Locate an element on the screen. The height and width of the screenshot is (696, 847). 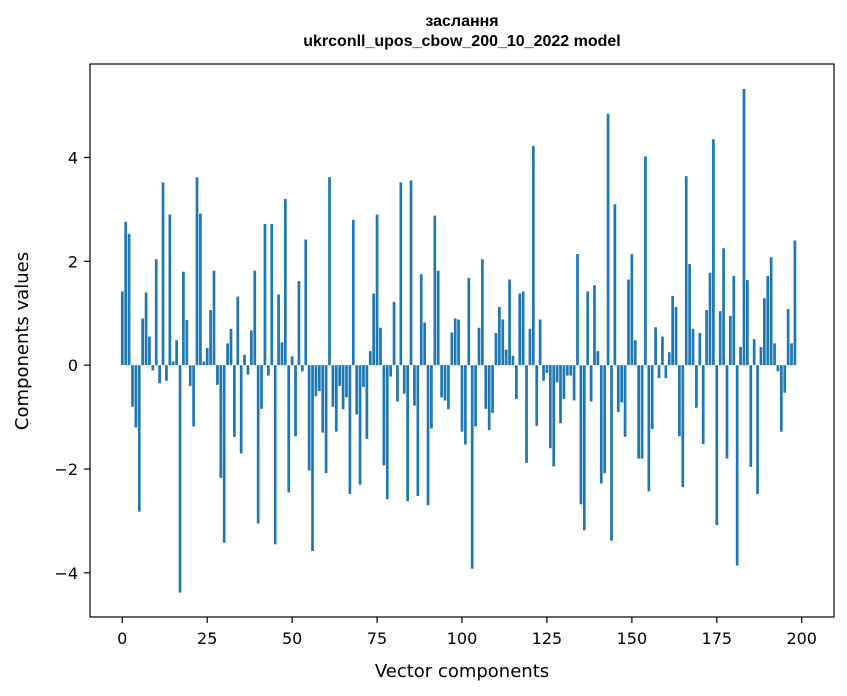
y-tick-label: 2 is located at coordinates (73, 261).